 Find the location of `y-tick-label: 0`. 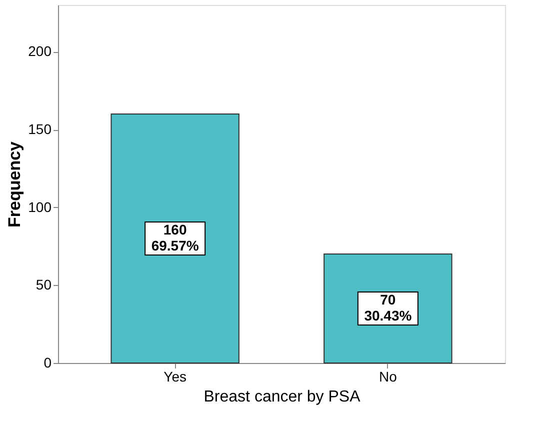

y-tick-label: 0 is located at coordinates (48, 362).